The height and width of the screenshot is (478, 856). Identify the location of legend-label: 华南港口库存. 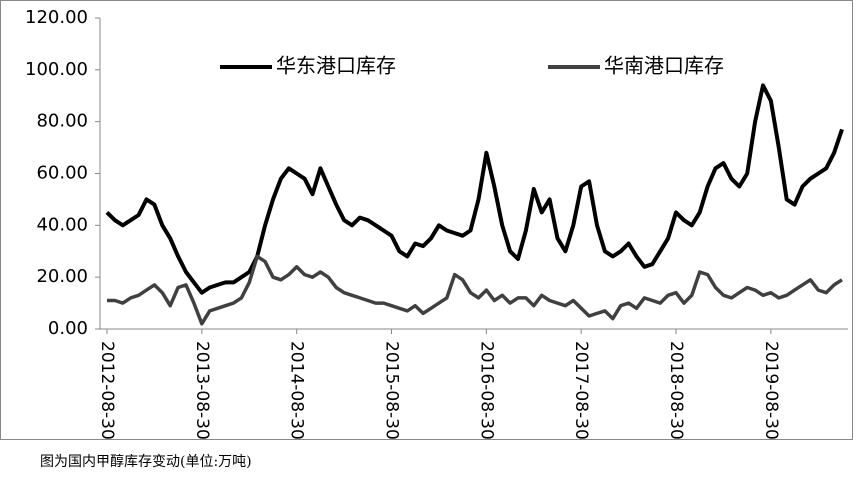
(664, 66).